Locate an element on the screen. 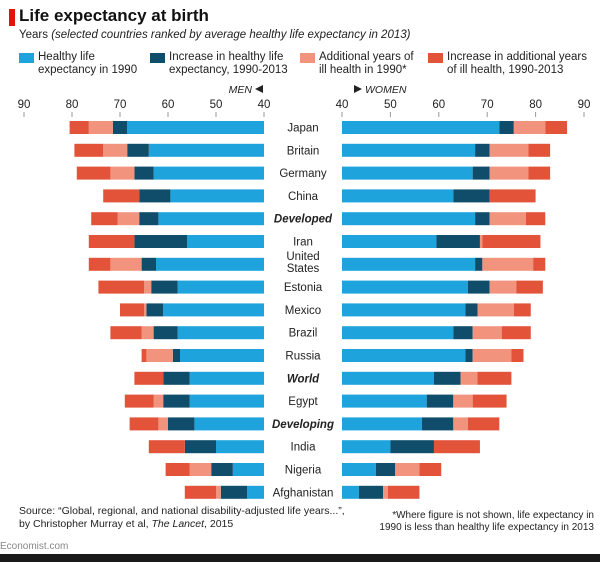 The image size is (600, 562). country-label: Japan is located at coordinates (302, 129).